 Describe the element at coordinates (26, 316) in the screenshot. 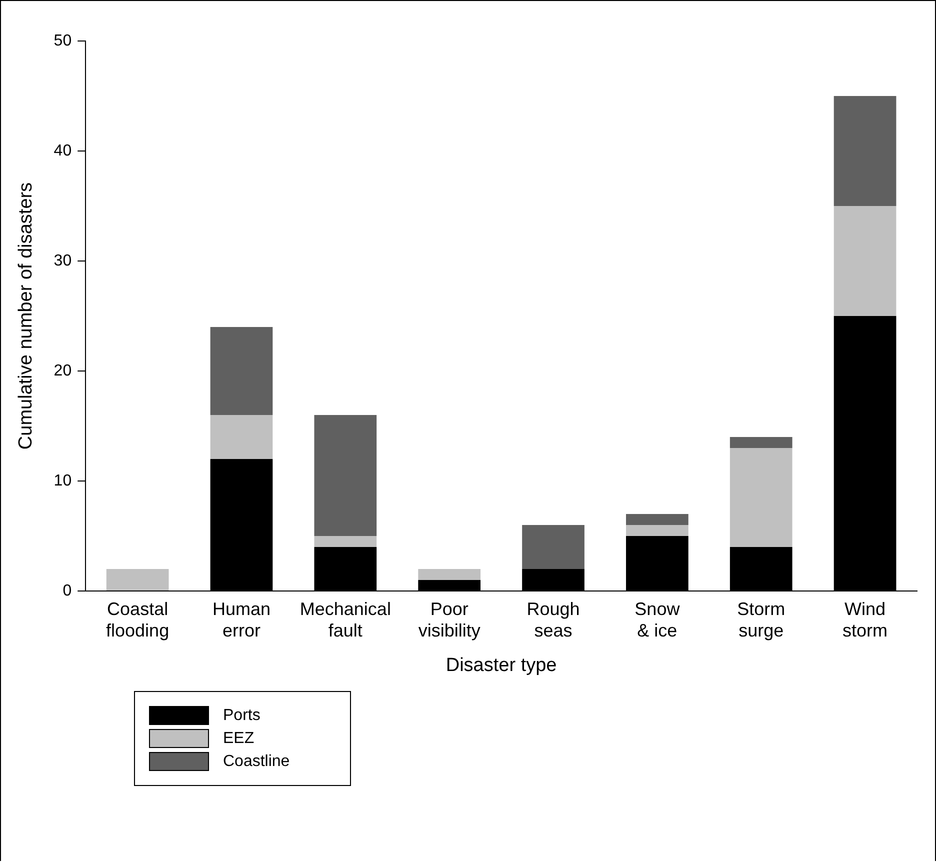

I see `y-axis-title: Cumulative number of disasters` at that location.